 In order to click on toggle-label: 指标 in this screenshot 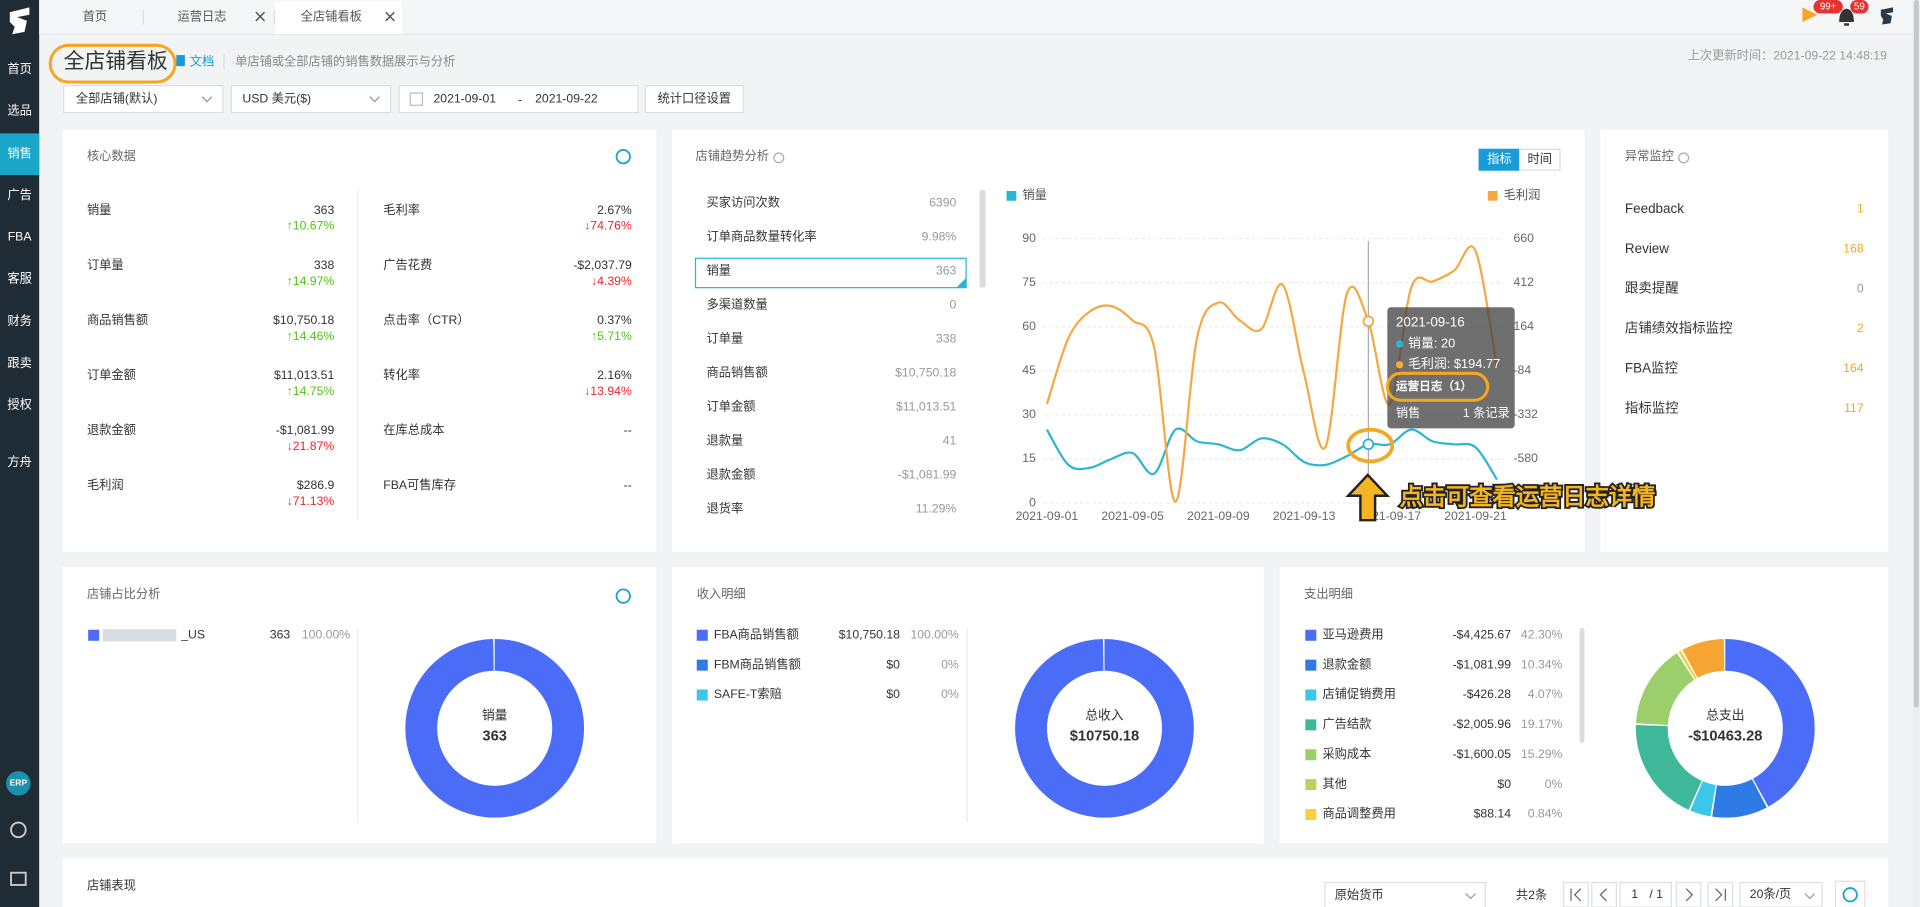, I will do `click(1499, 158)`.